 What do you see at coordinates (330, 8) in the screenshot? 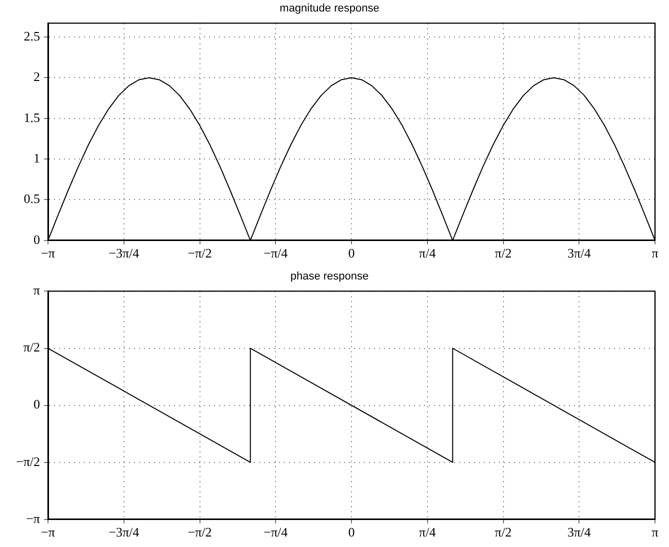
I see `chart-title: magnitude response` at bounding box center [330, 8].